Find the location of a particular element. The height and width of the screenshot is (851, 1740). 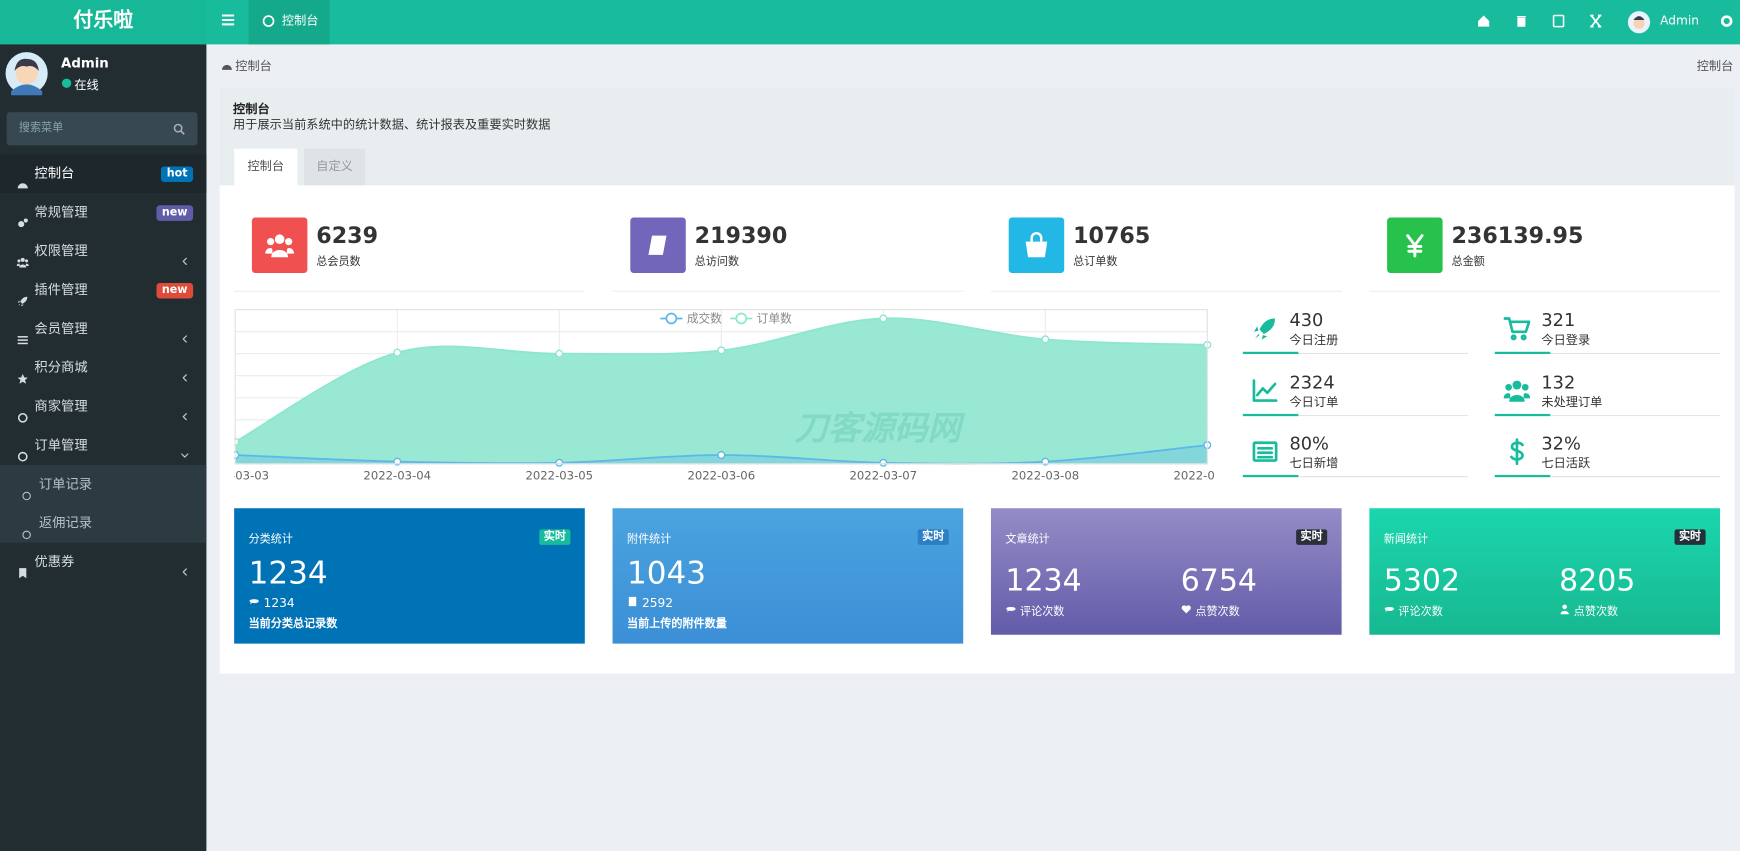

mini-stat: 2324 今日订单 is located at coordinates (1355, 393).